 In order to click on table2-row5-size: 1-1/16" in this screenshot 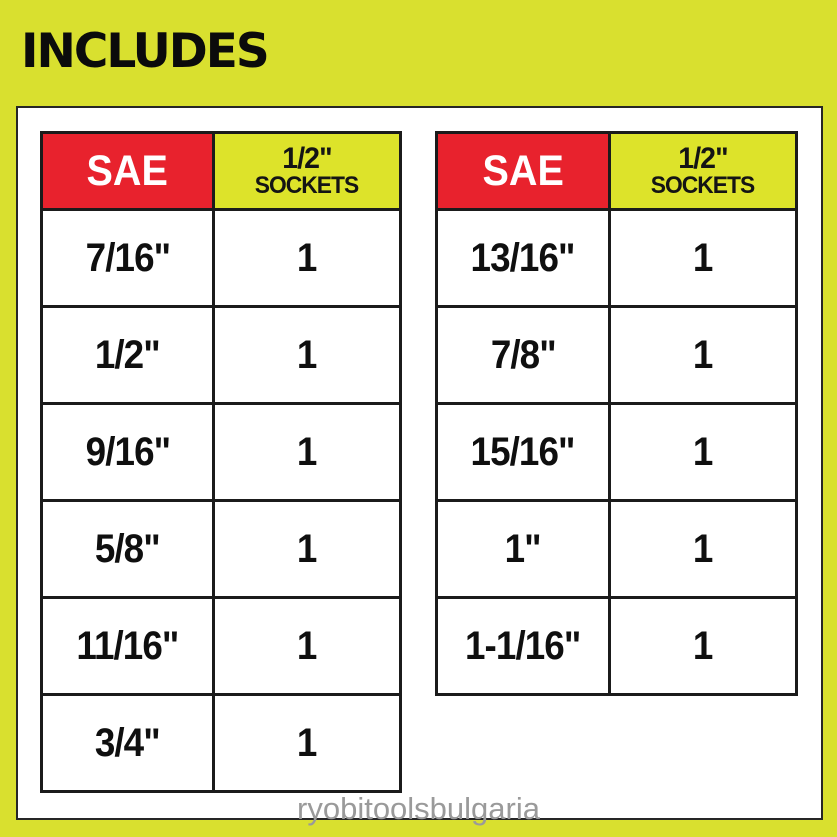, I will do `click(523, 646)`.